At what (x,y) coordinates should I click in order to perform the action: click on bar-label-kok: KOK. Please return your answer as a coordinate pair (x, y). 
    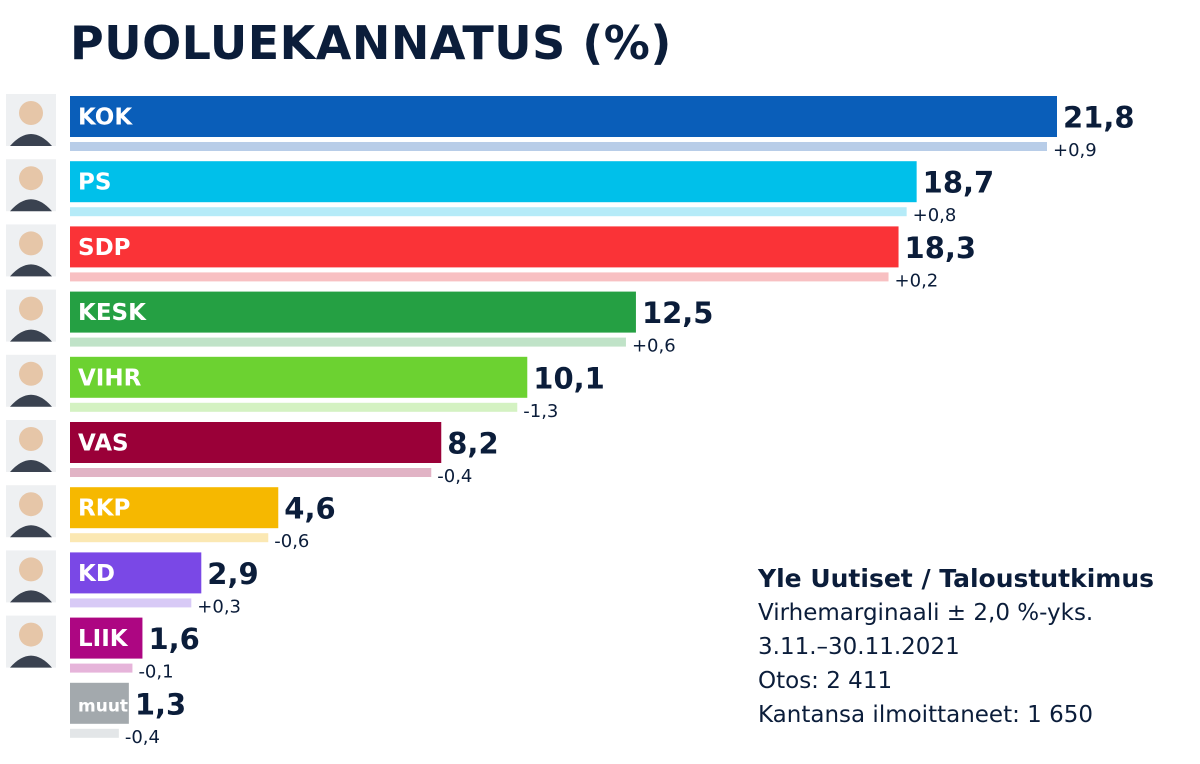
    Looking at the image, I should click on (105, 118).